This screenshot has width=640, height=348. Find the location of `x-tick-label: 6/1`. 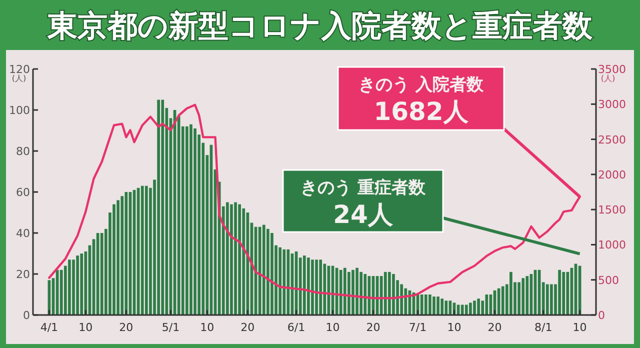

x-tick-label: 6/1 is located at coordinates (296, 327).